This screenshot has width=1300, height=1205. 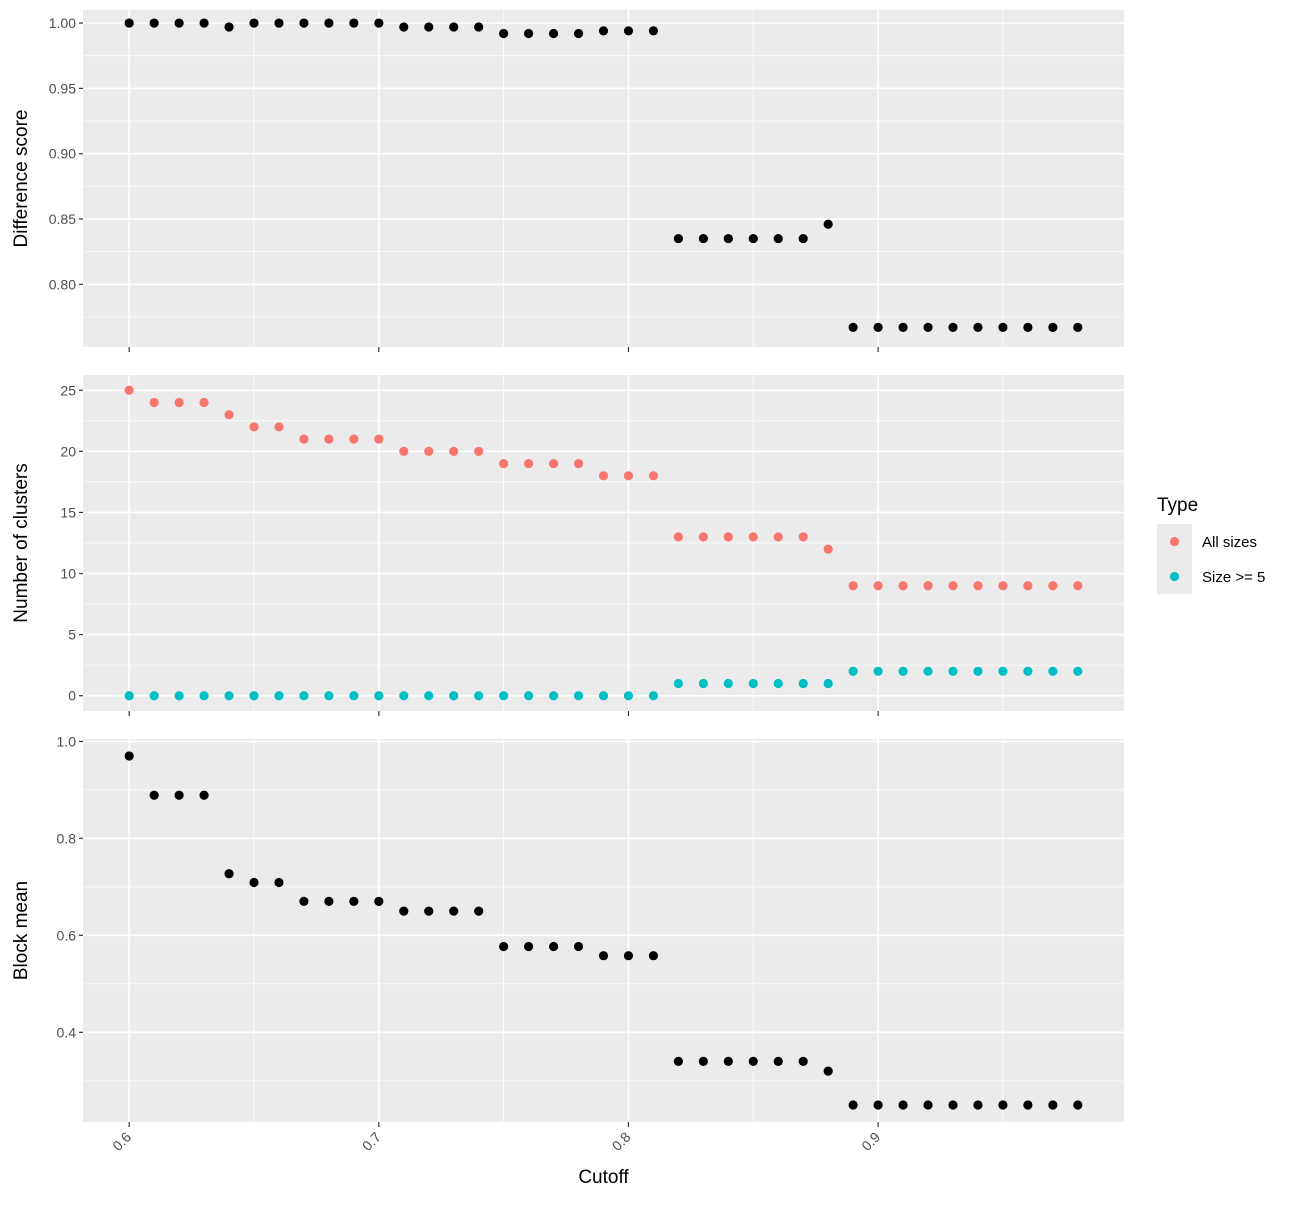 I want to click on y-axis-title: Block mean, so click(x=21, y=930).